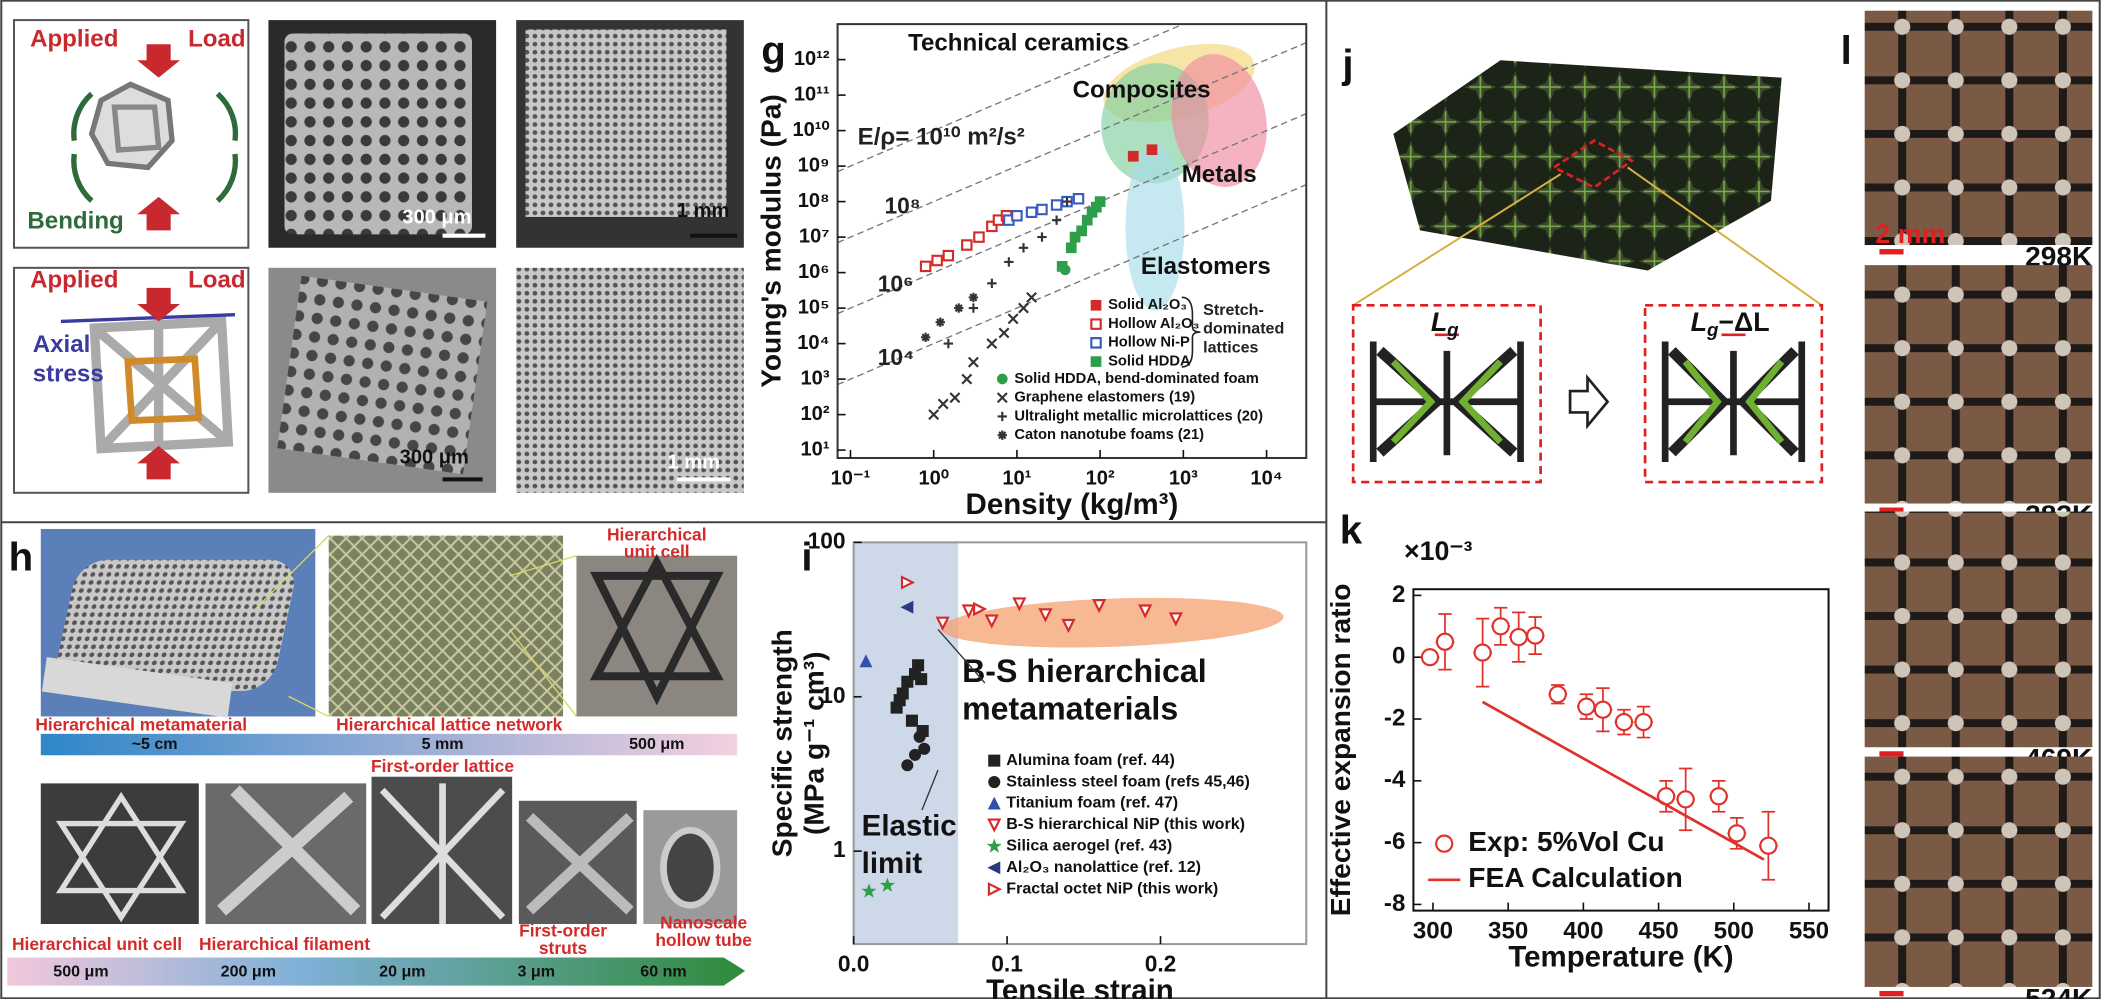 This screenshot has width=2101, height=999. What do you see at coordinates (21, 556) in the screenshot?
I see `panel-label: h` at bounding box center [21, 556].